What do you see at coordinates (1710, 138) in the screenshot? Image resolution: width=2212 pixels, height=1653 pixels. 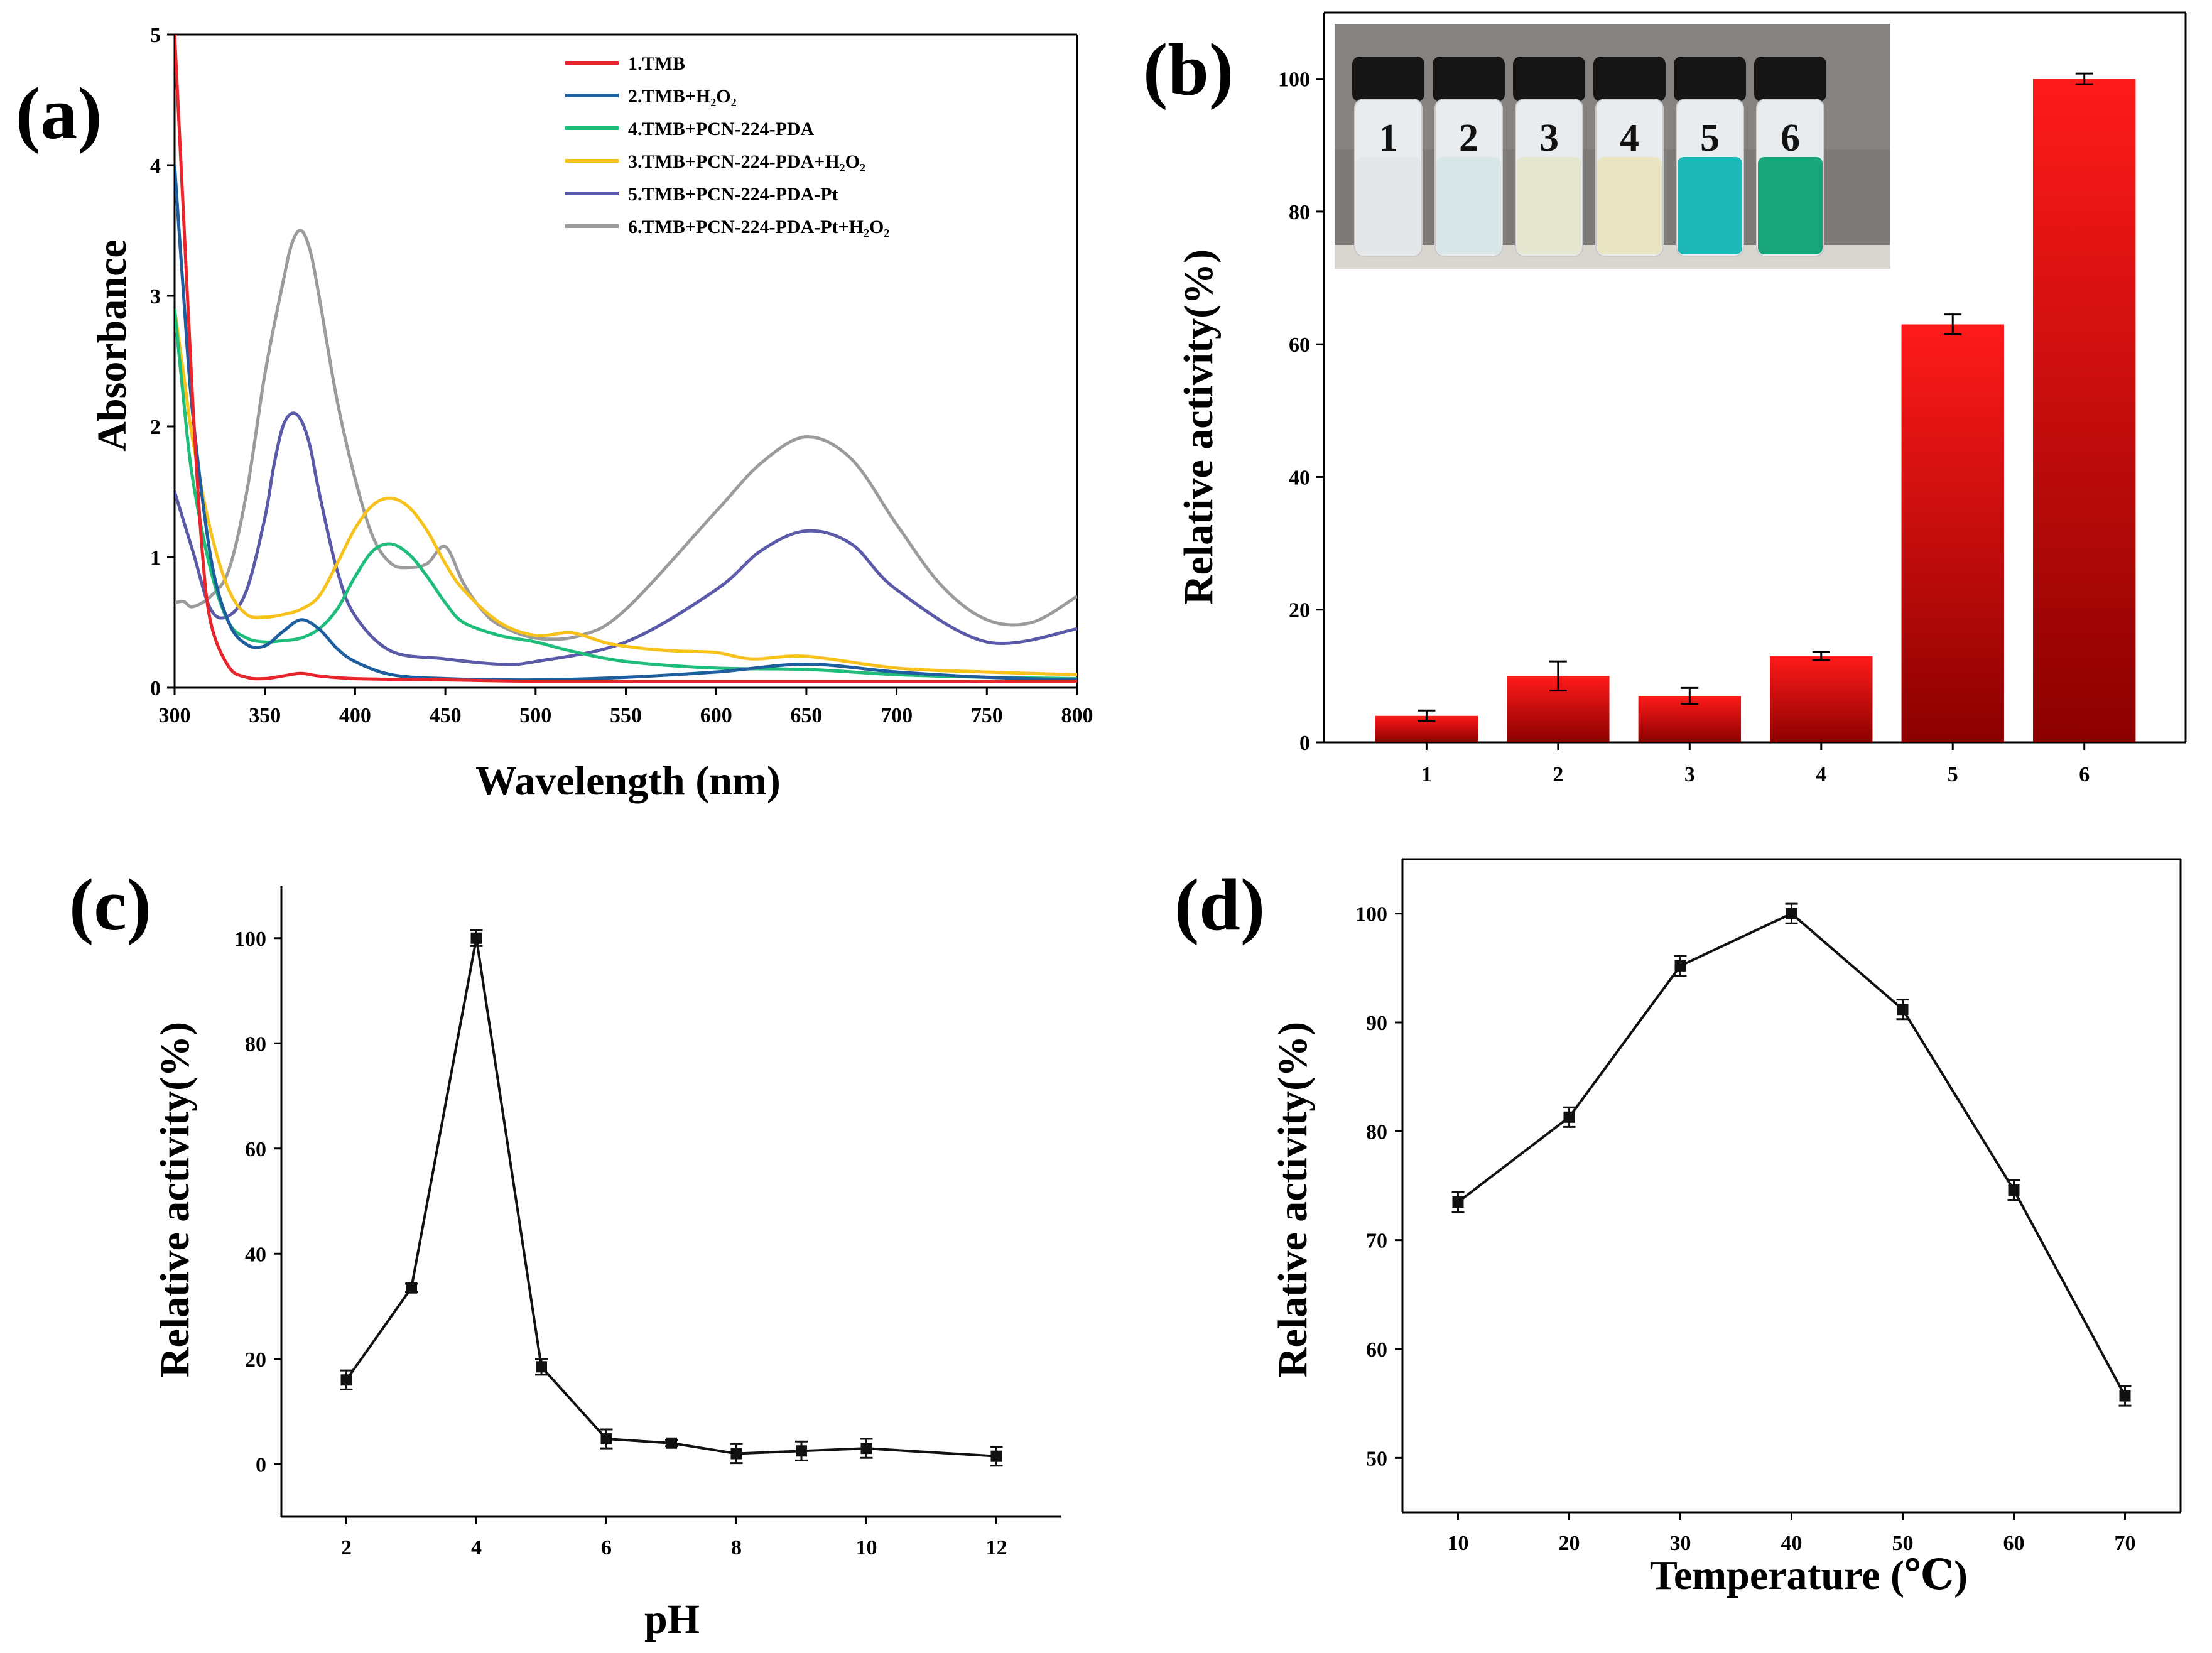 I see `vial-label-5: 5` at bounding box center [1710, 138].